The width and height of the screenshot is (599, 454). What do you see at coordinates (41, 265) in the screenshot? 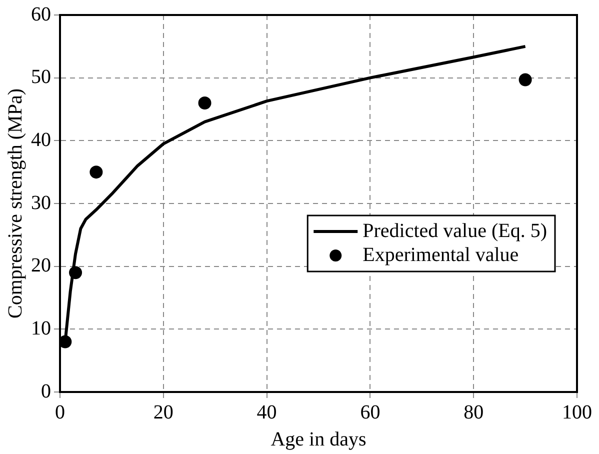
I see `y-tick-label: 20` at bounding box center [41, 265].